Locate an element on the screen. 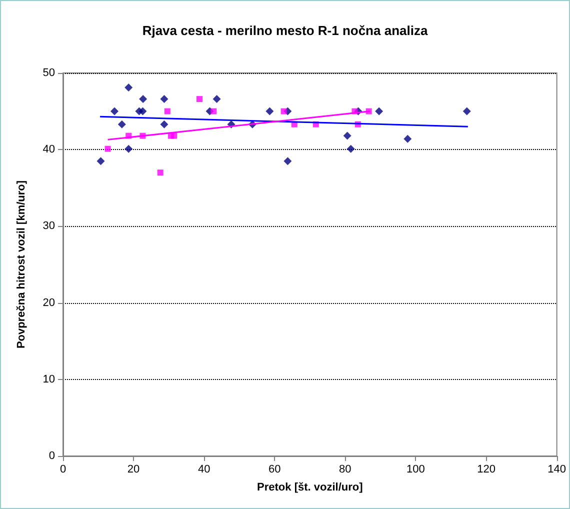 Image resolution: width=570 pixels, height=509 pixels. x-tick-label: 80 is located at coordinates (345, 470).